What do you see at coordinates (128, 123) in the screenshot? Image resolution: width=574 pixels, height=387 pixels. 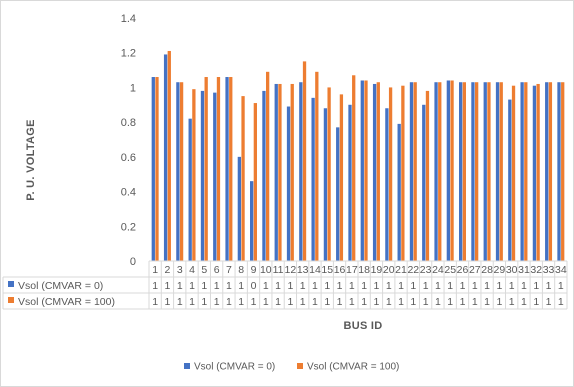 I see `y-tick-label: 0.8` at bounding box center [128, 123].